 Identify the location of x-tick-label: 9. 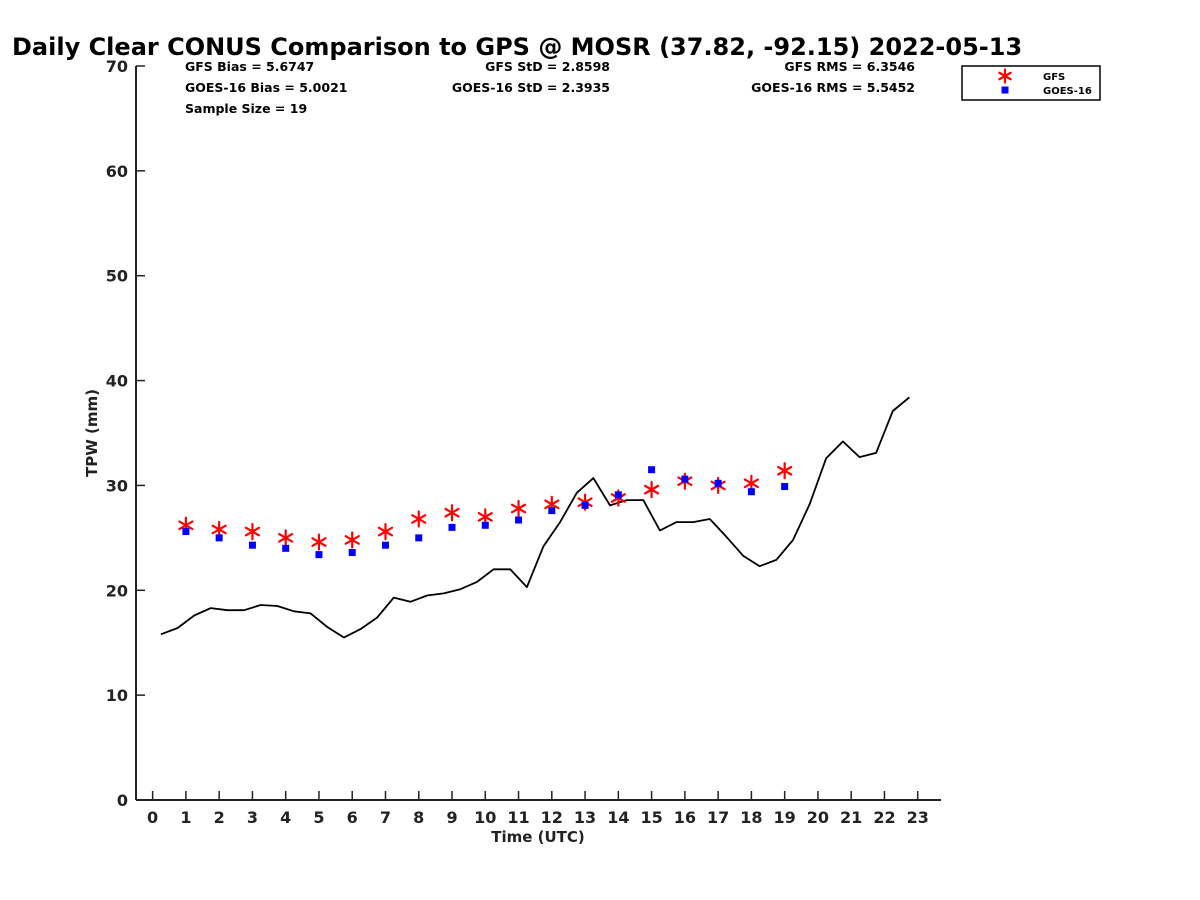
(451, 817).